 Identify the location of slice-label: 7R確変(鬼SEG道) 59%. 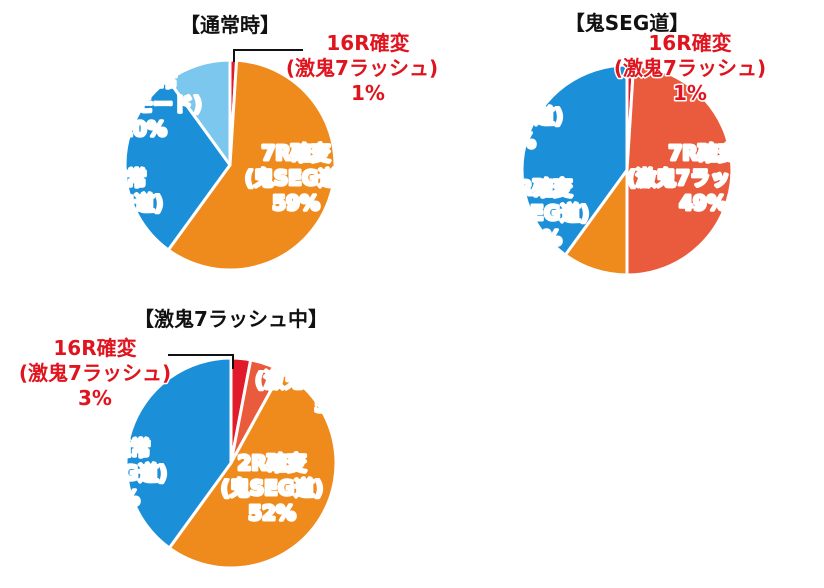
(296, 178).